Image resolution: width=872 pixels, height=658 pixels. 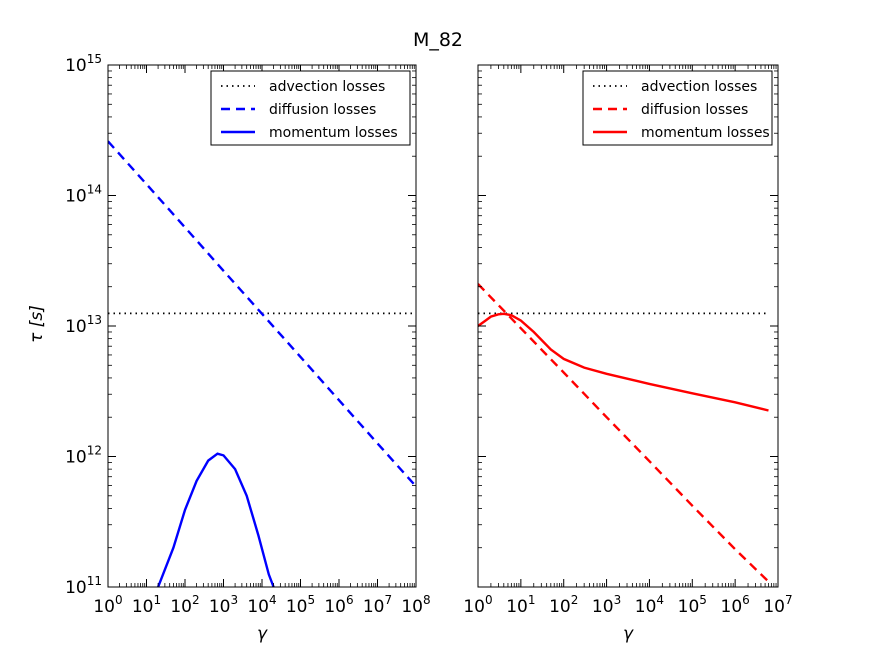 I want to click on y-tick-label: 1015, so click(x=83, y=64).